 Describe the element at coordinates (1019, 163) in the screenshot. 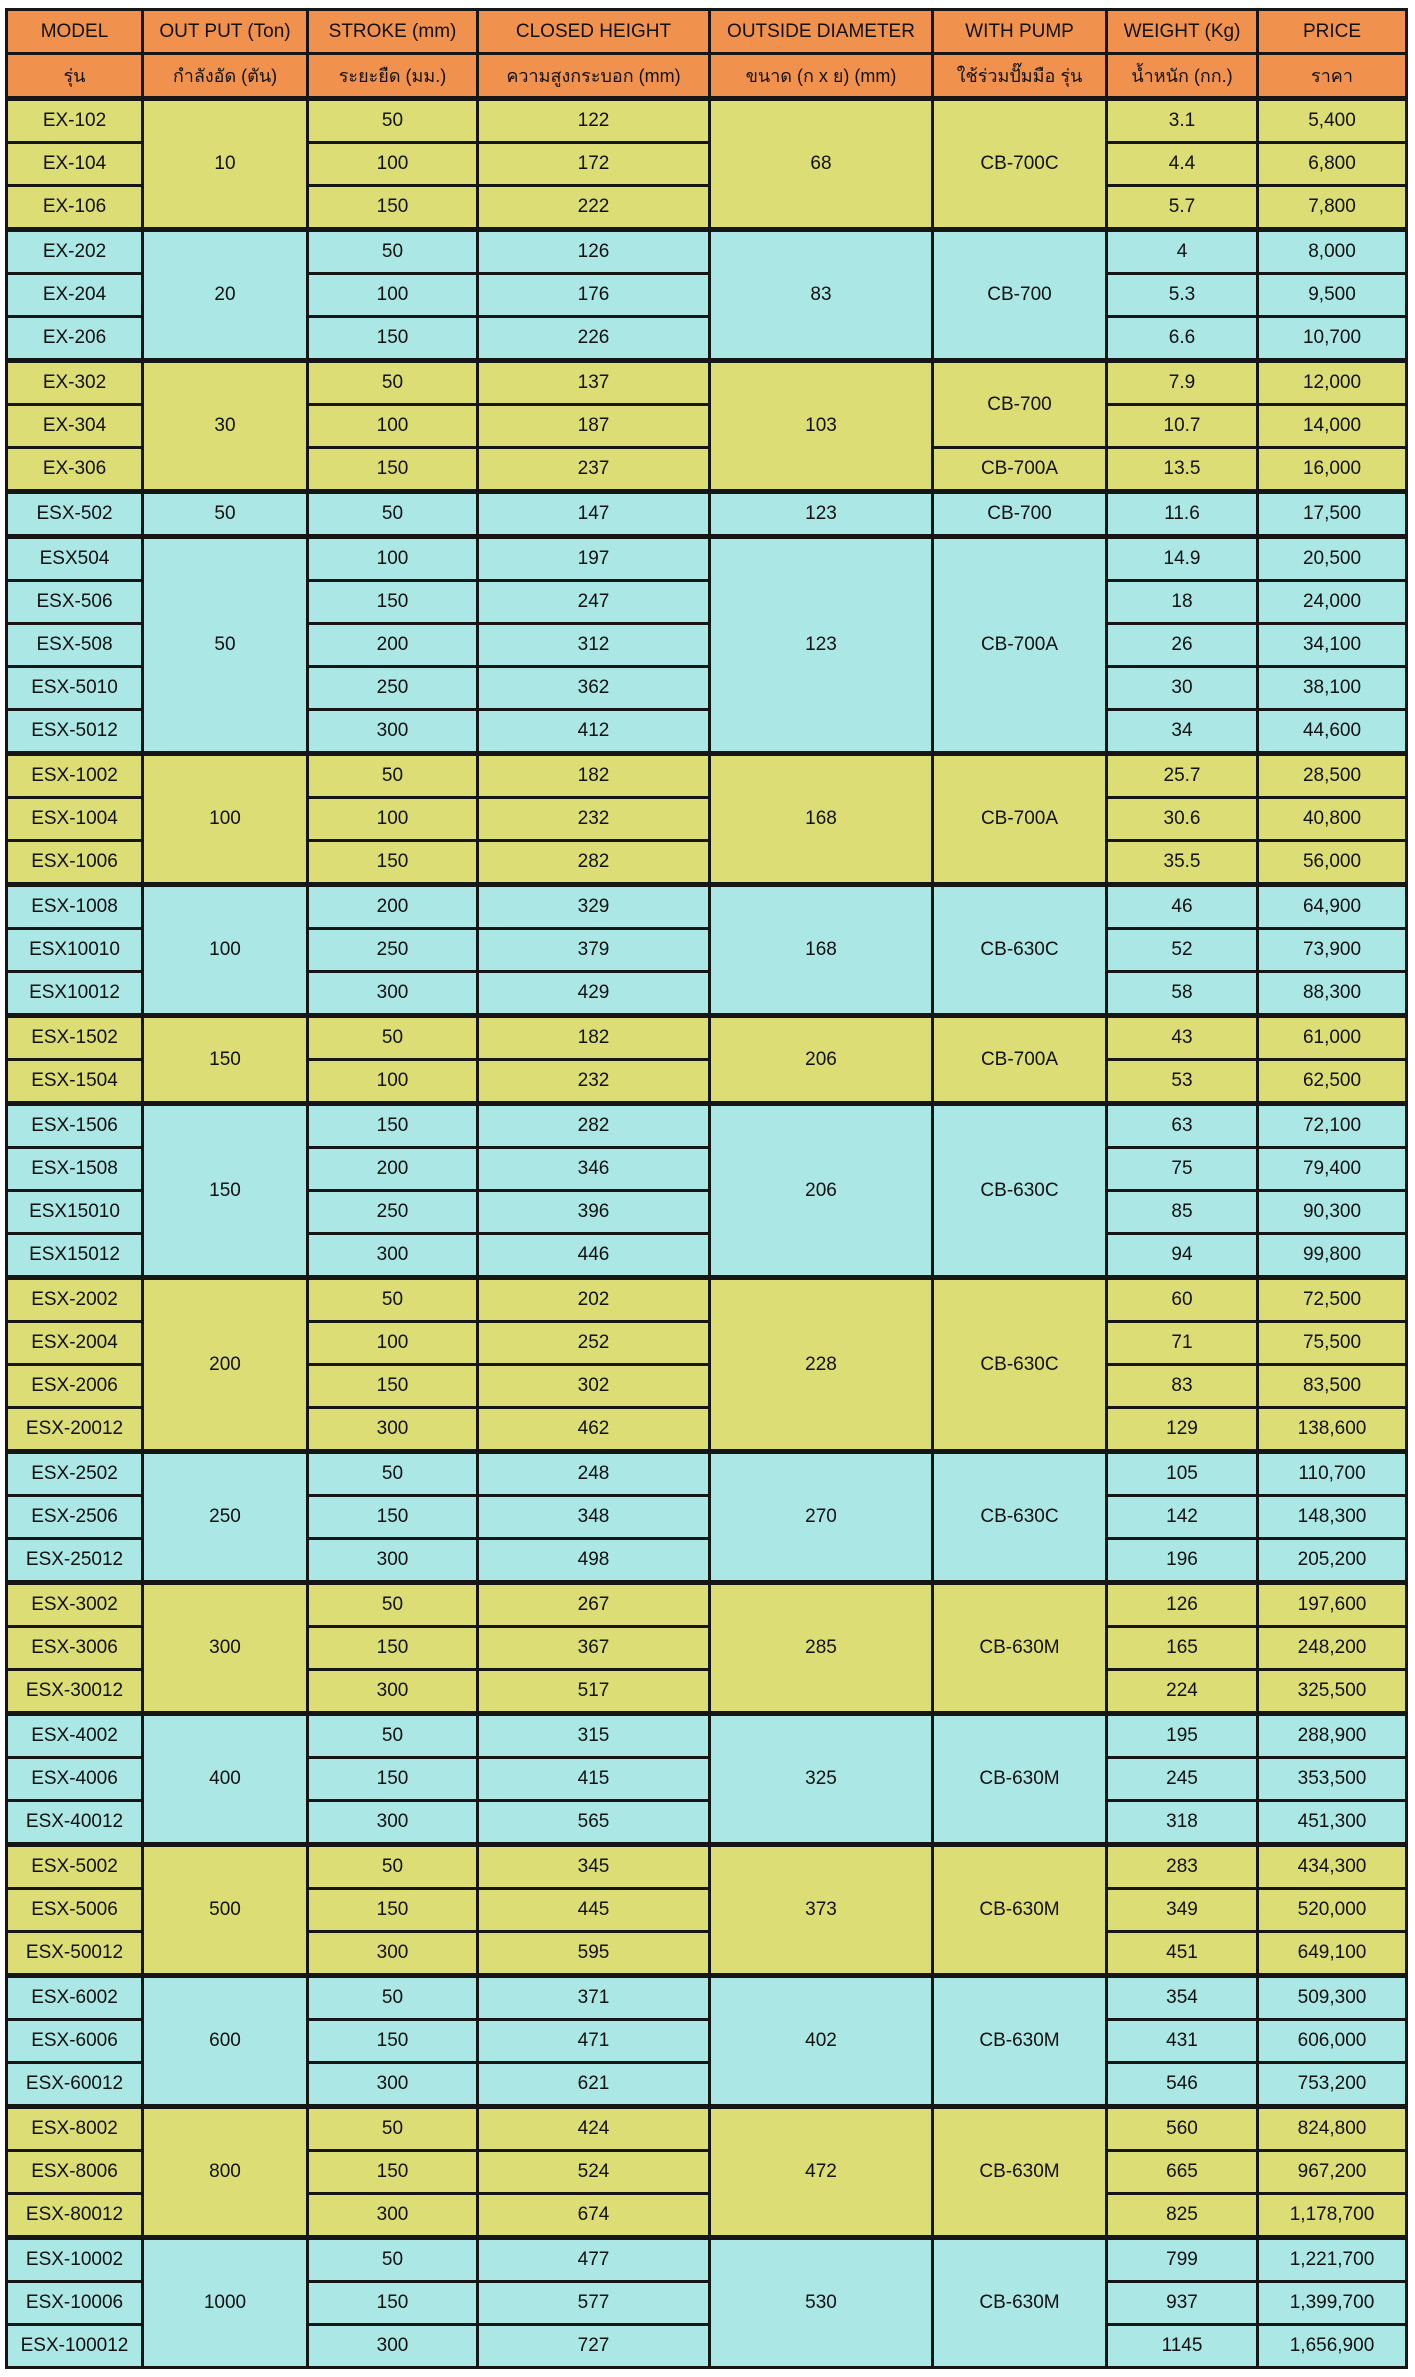

I see `cell-with-pump: CB-700C` at that location.